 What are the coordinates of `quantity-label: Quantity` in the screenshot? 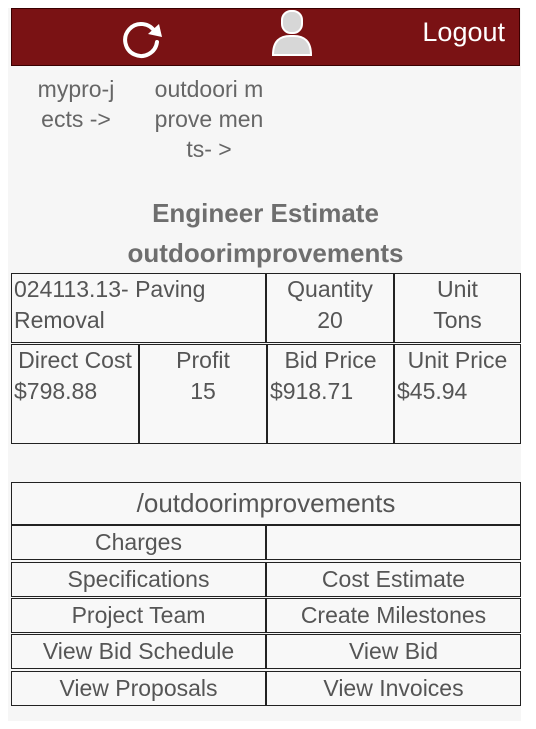 It's located at (330, 289).